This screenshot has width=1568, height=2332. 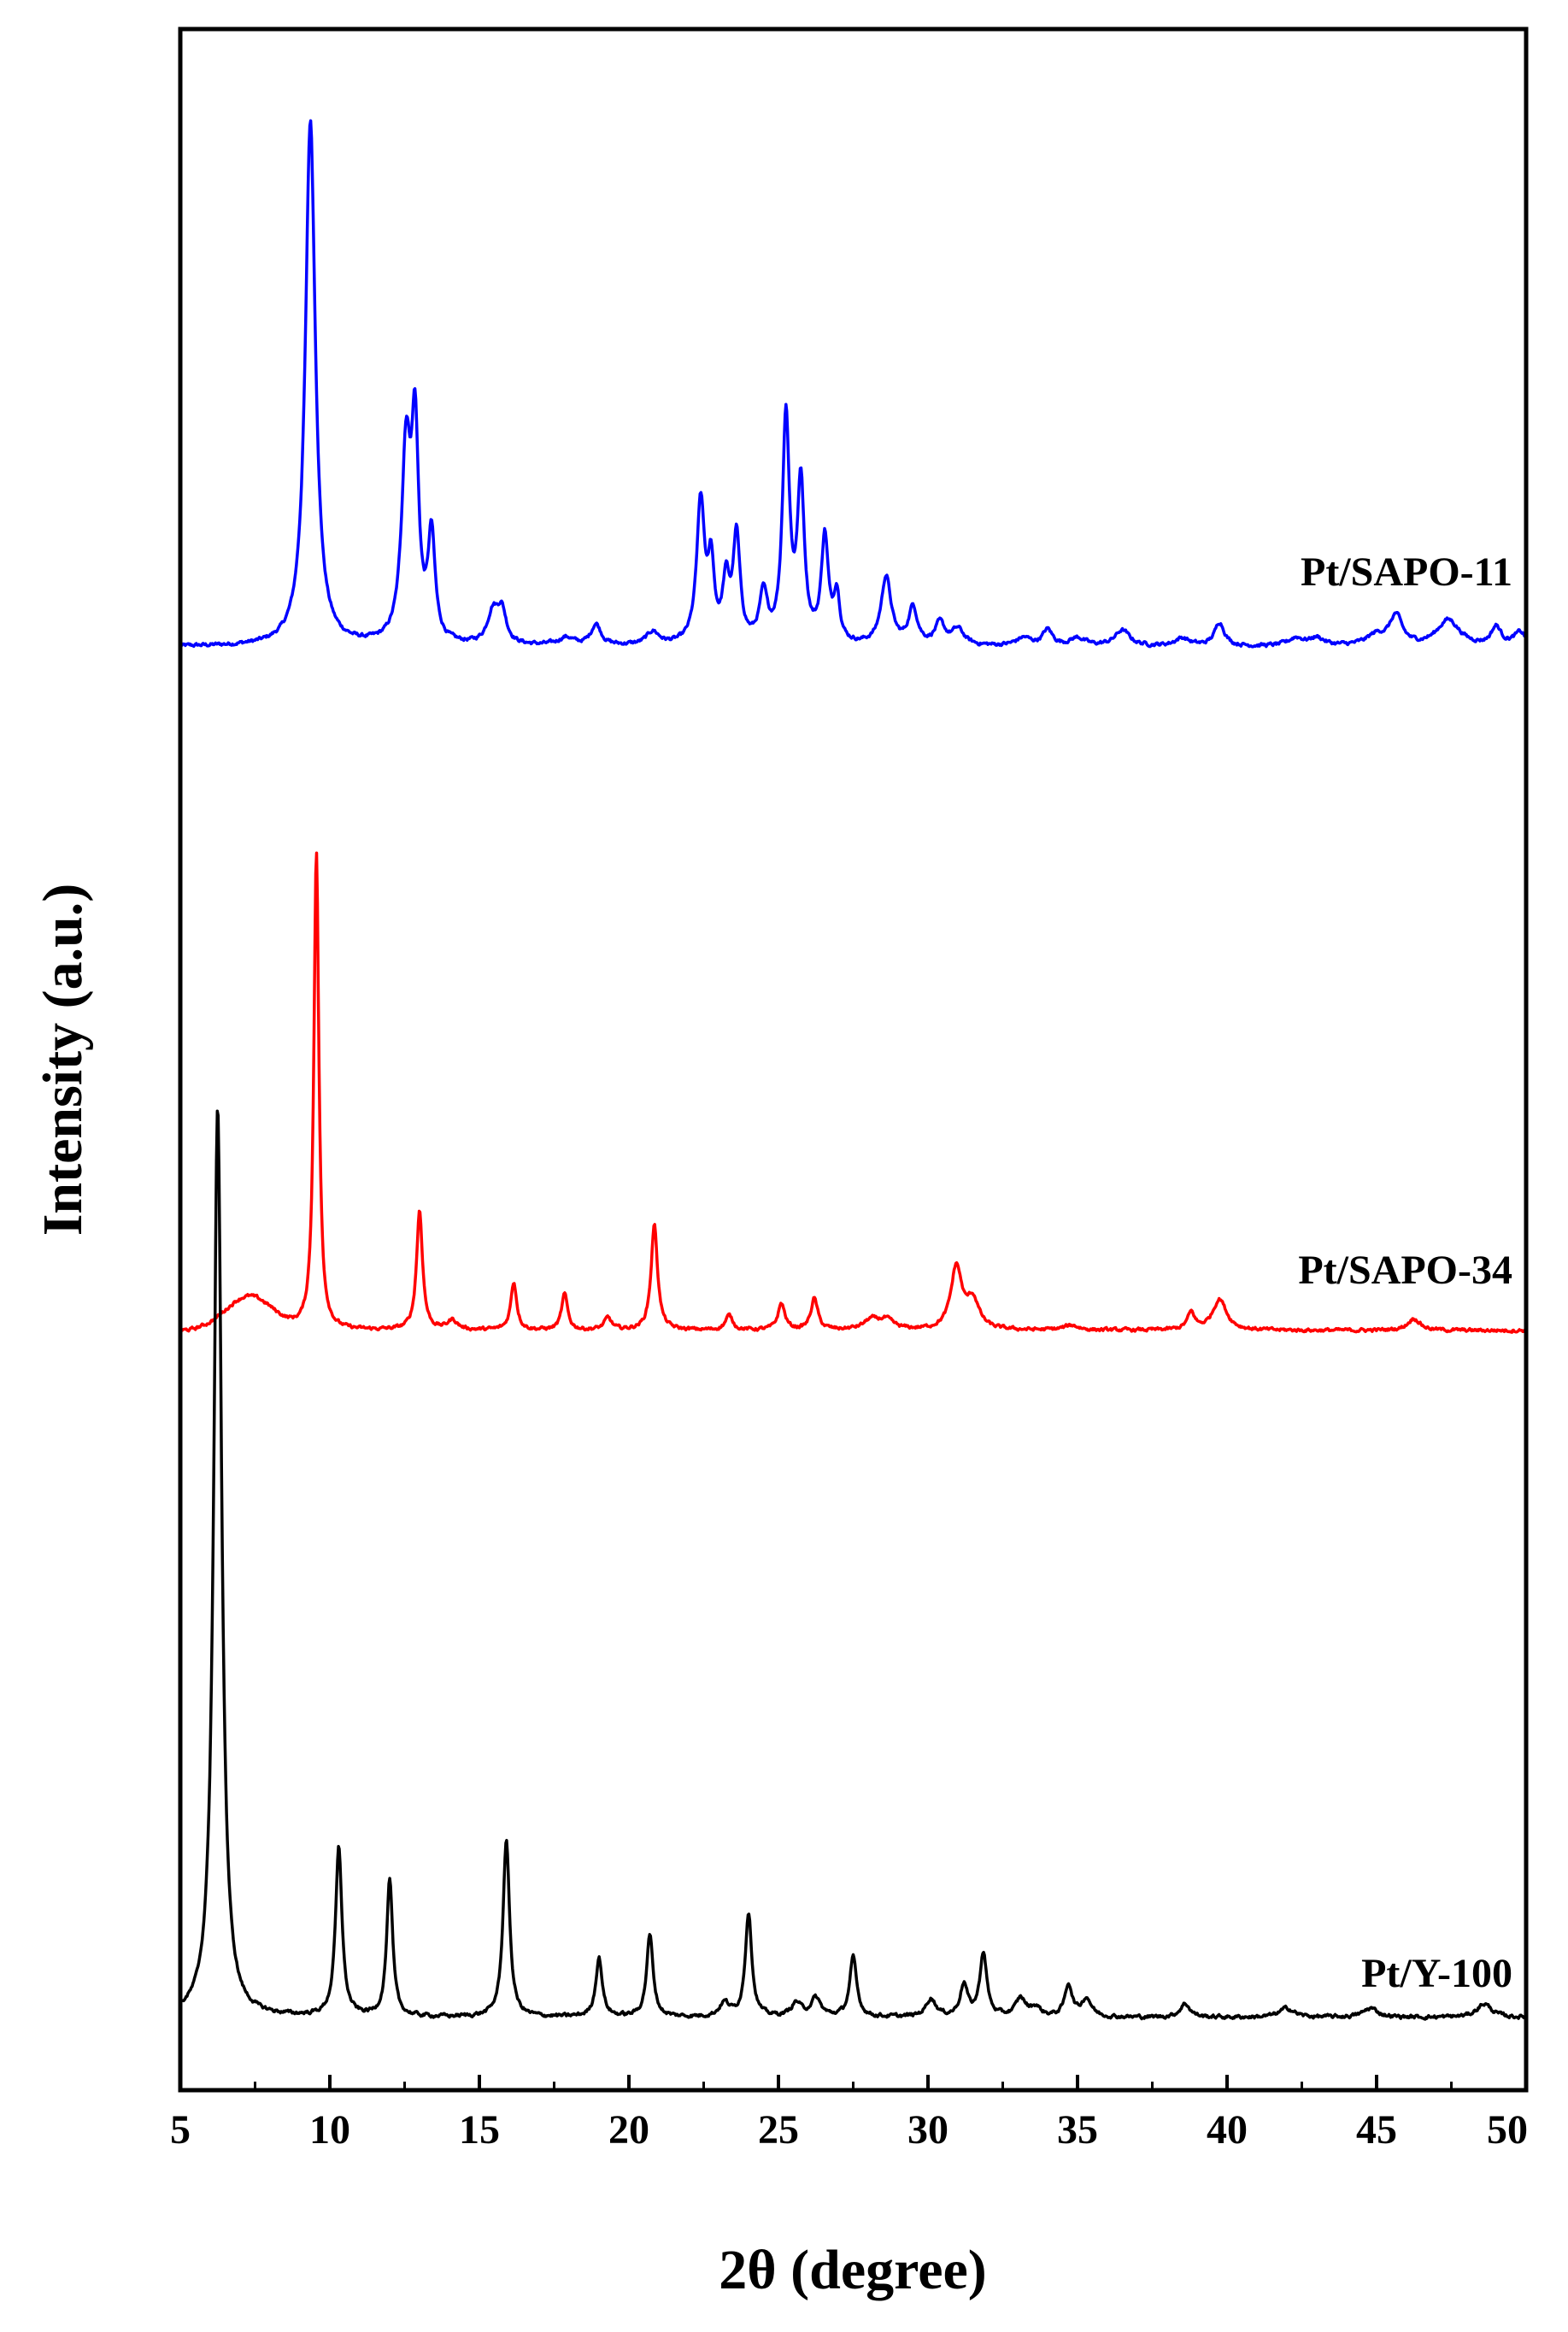 I want to click on x-tick-label-40: 40, so click(x=1227, y=2130).